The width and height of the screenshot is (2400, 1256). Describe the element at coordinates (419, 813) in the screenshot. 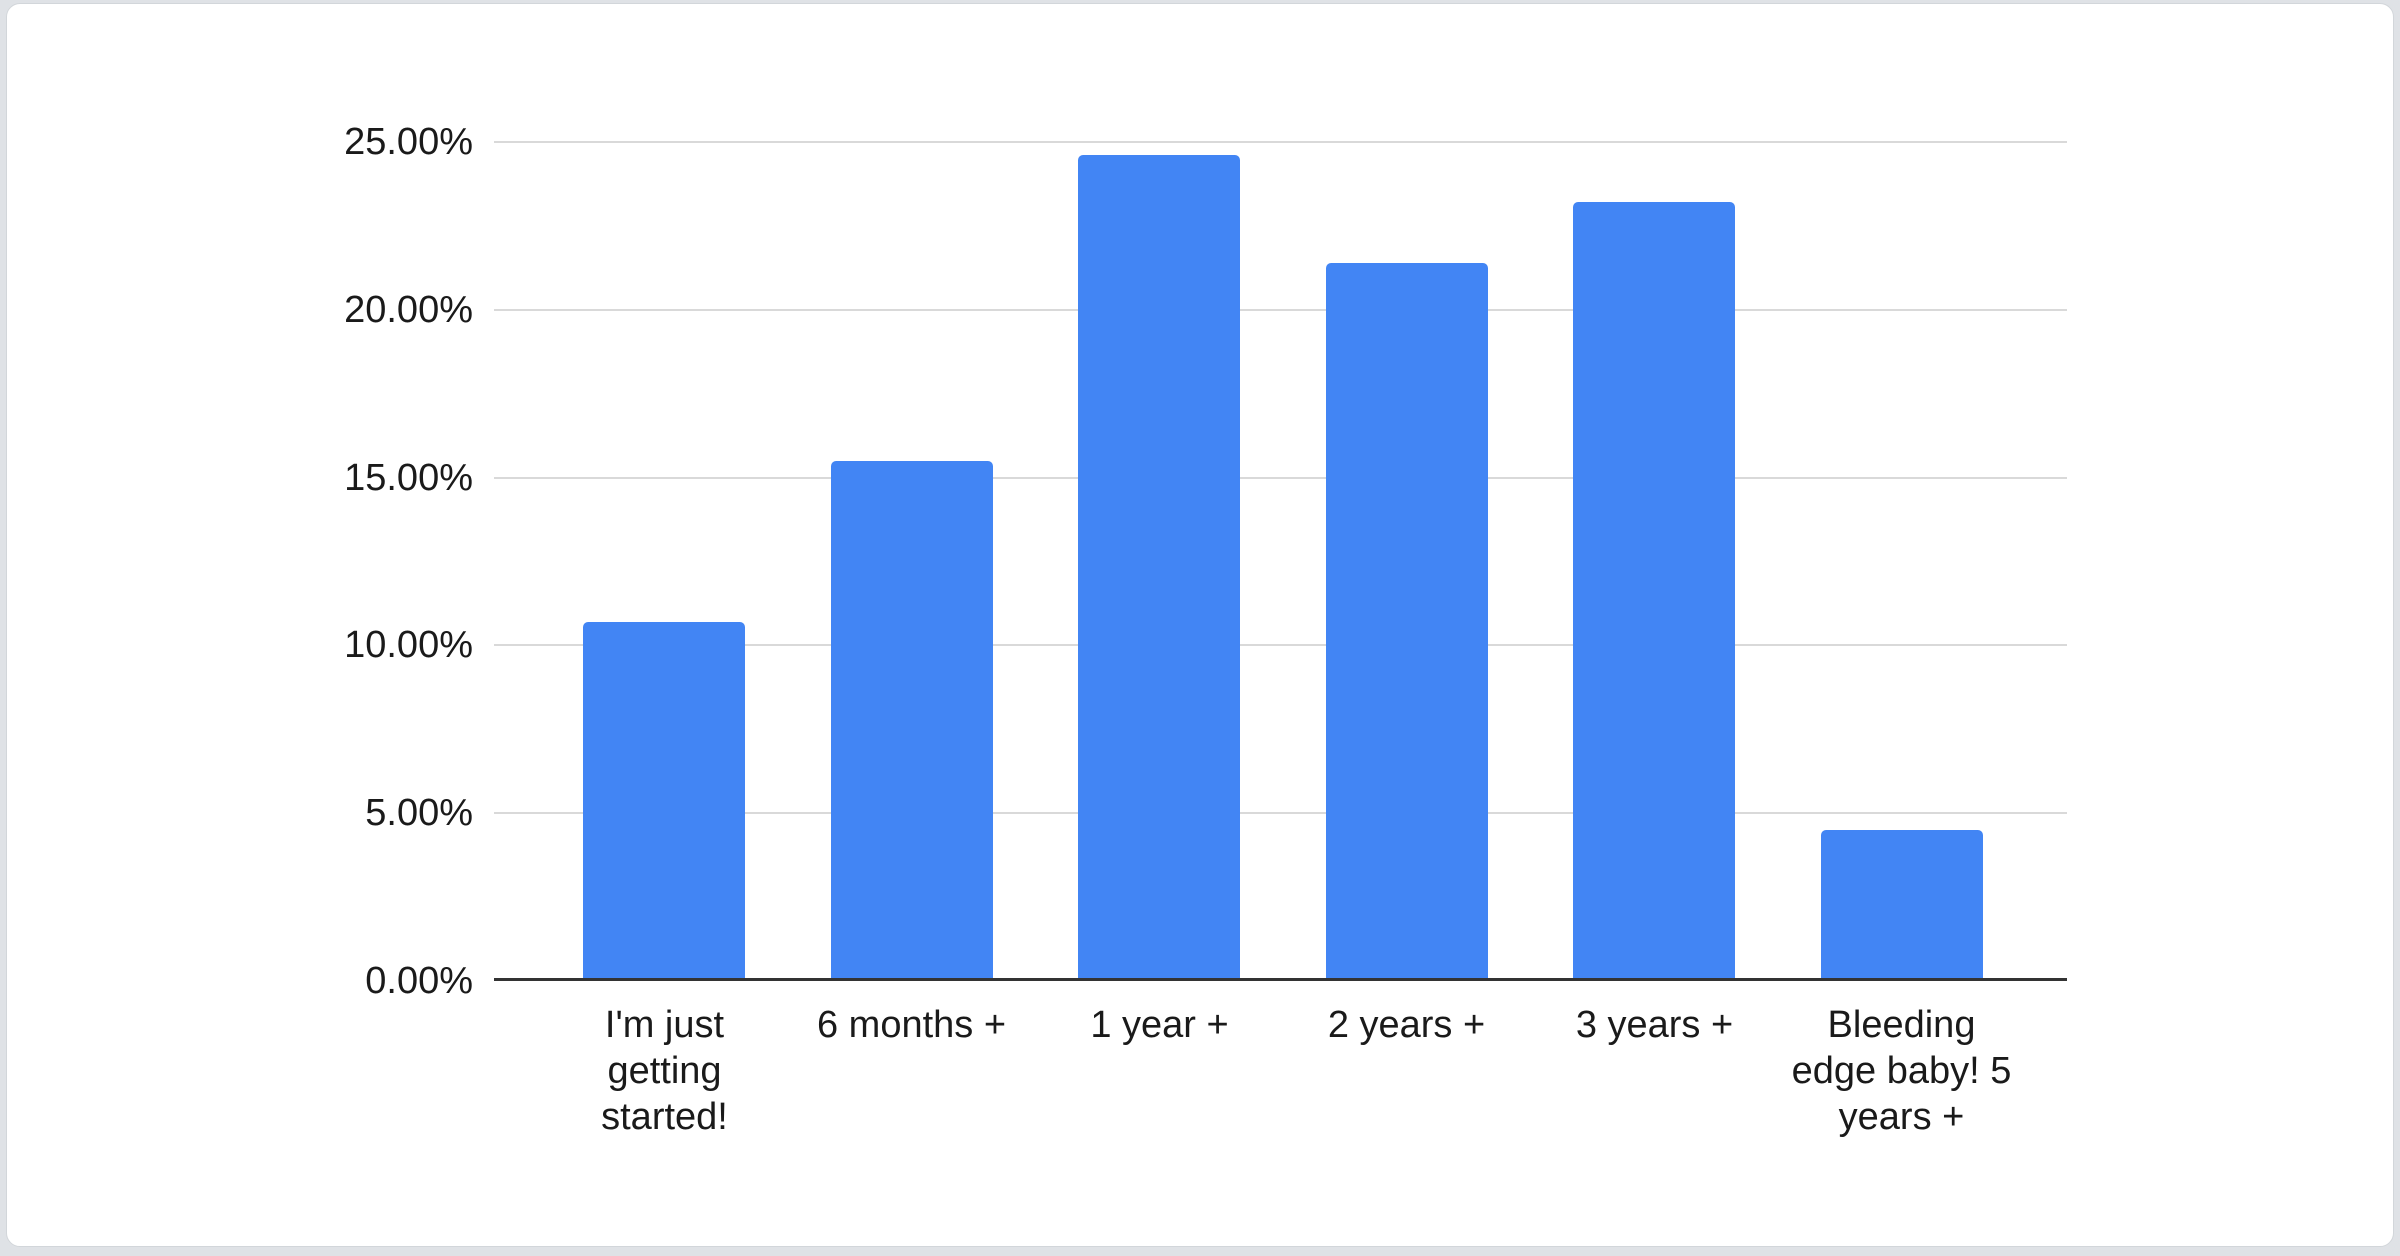

I see `y-axis-tick-label: 5.00%` at that location.